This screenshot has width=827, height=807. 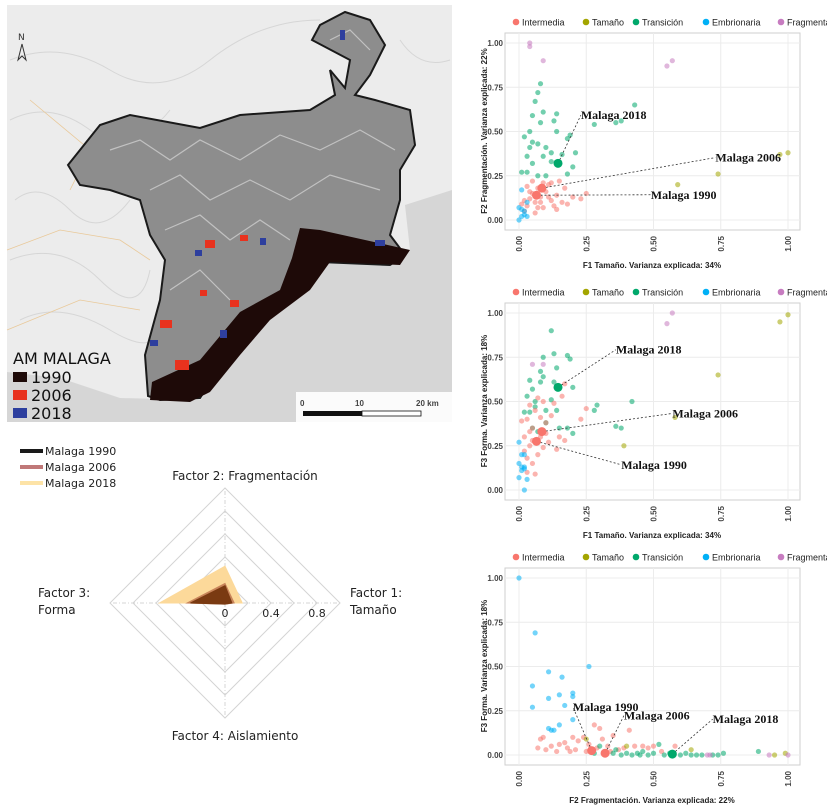 What do you see at coordinates (51, 413) in the screenshot?
I see `map-legend-label: 2018` at bounding box center [51, 413].